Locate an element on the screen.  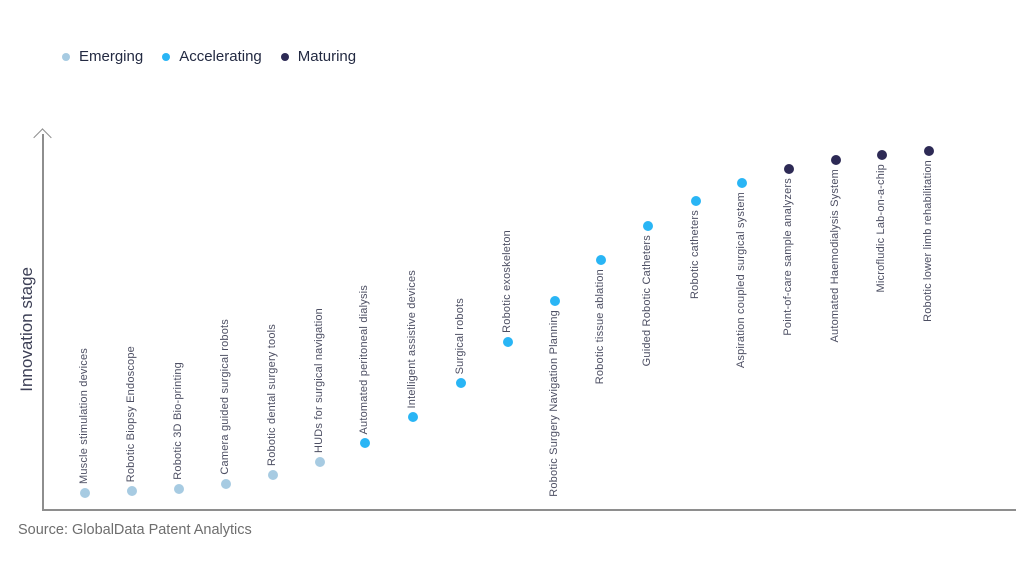
data-point-label: Intelligent assistive devices is located at coordinates (412, 338).